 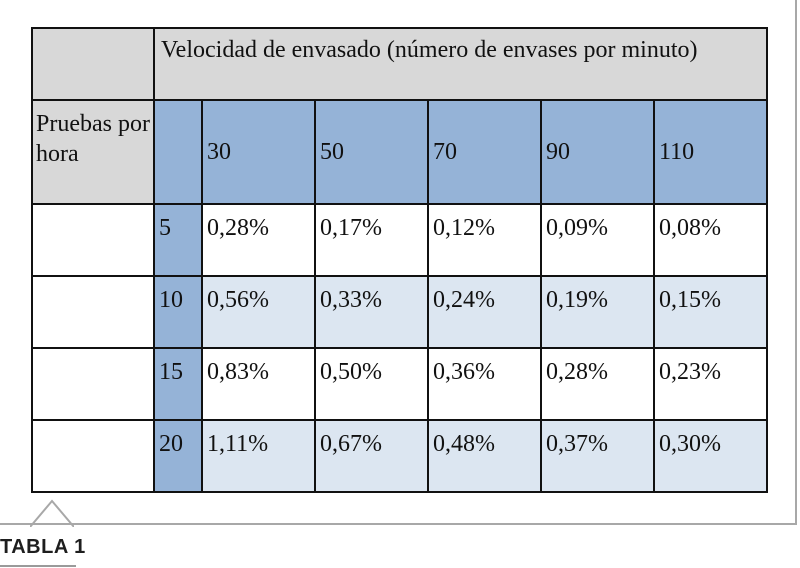 What do you see at coordinates (371, 240) in the screenshot?
I see `value-cell: 0,17%` at bounding box center [371, 240].